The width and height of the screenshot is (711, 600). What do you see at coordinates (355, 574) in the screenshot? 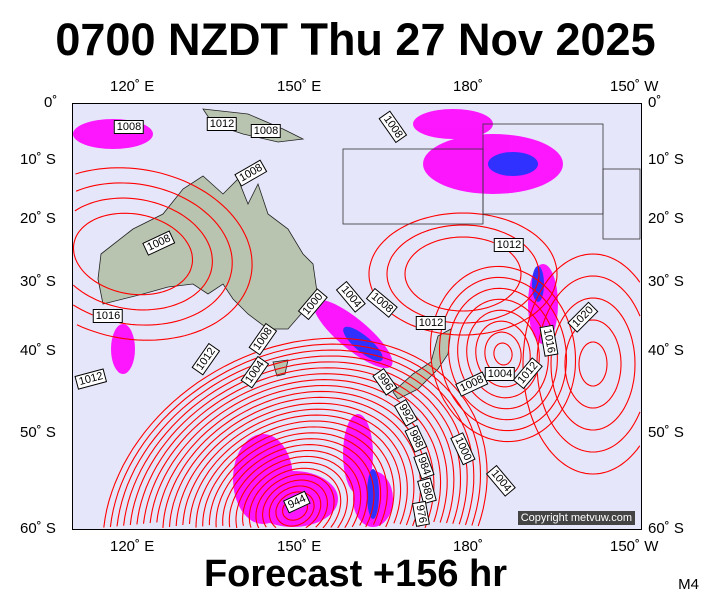
I see `forecast-label: Forecast +156 hr` at bounding box center [355, 574].